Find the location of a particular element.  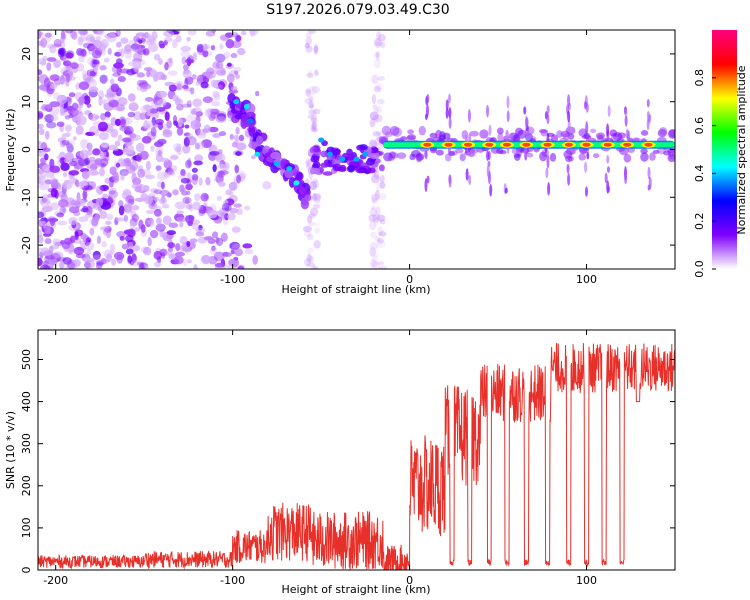

y-tick-label: 10 is located at coordinates (26, 102).